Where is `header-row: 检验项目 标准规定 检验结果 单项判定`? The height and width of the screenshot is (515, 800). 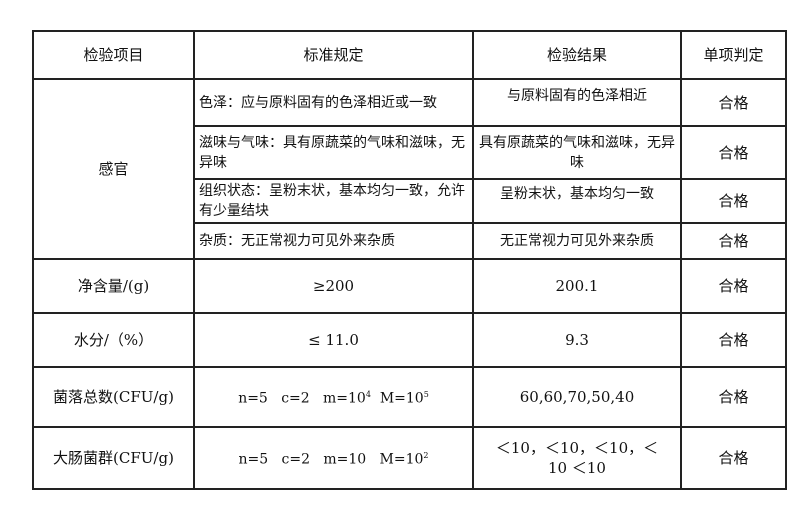
header-row: 检验项目 标准规定 检验结果 单项判定 is located at coordinates (409, 55).